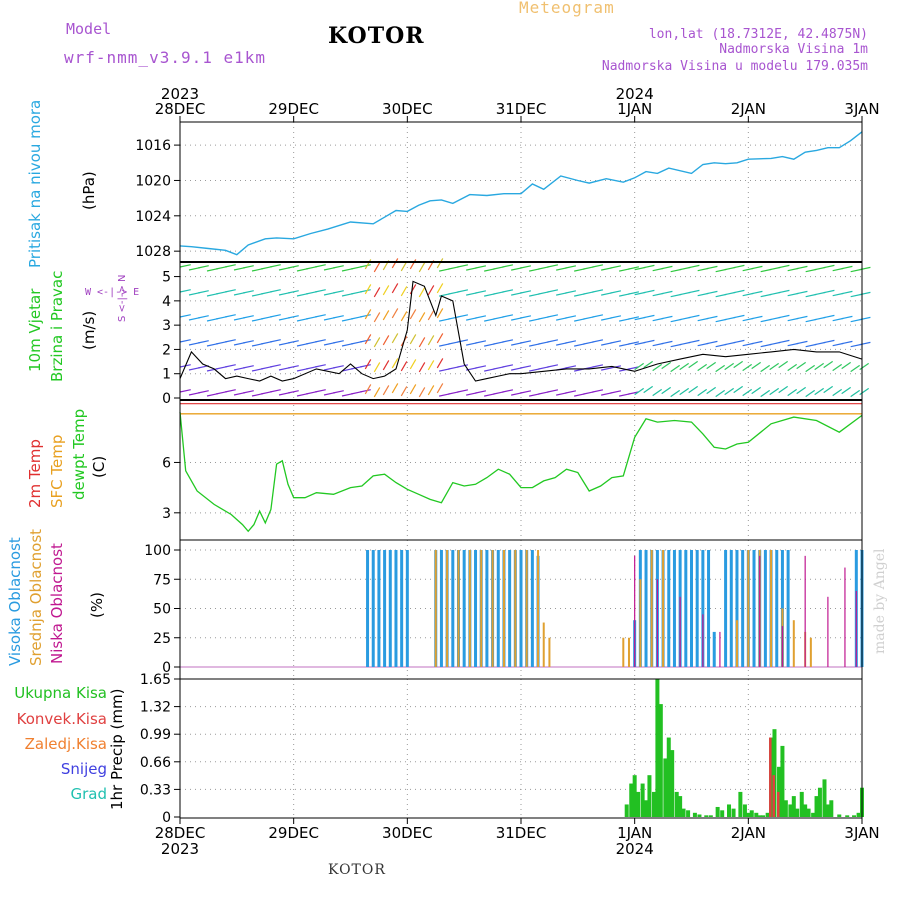 The width and height of the screenshot is (900, 900). What do you see at coordinates (635, 94) in the screenshot?
I see `year-label-top: 2024` at bounding box center [635, 94].